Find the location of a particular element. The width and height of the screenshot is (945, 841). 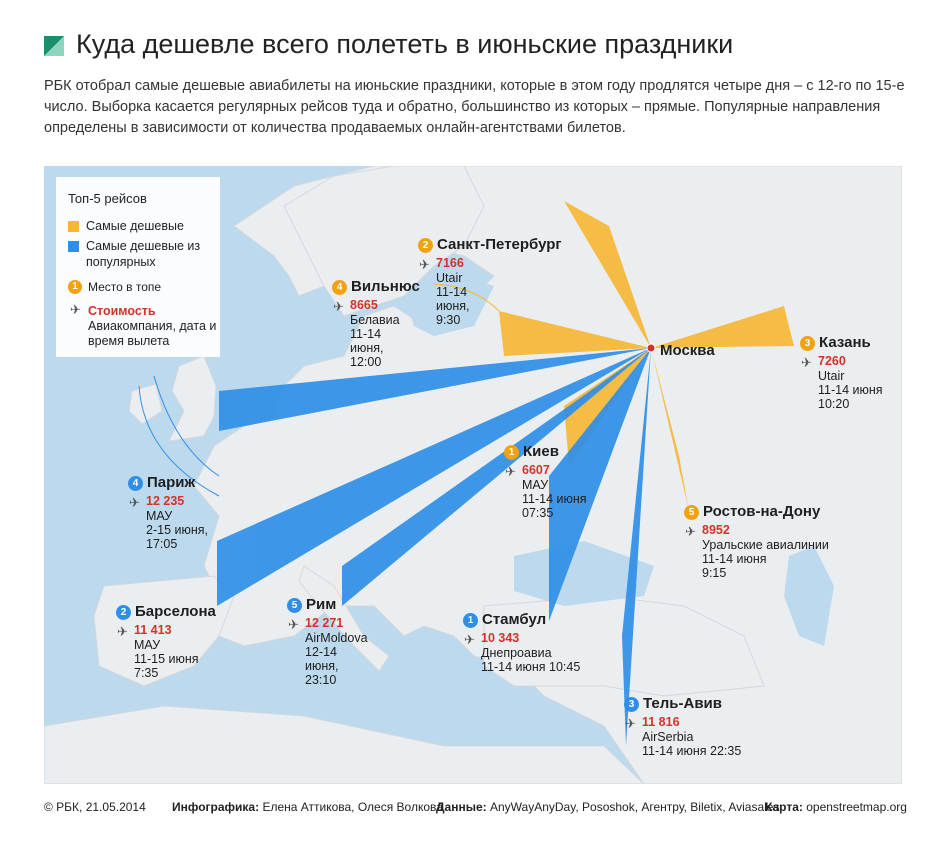

city-name: Стамбул is located at coordinates (514, 619).